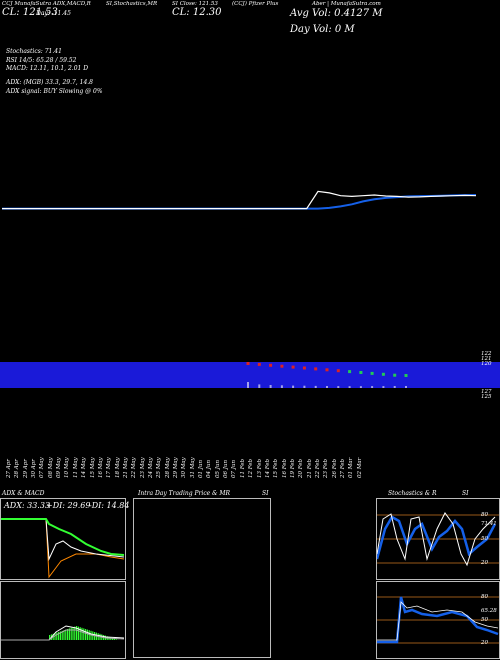 The width and height of the screenshot is (500, 660). What do you see at coordinates (486, 364) in the screenshot?
I see `price-label: 120` at bounding box center [486, 364].